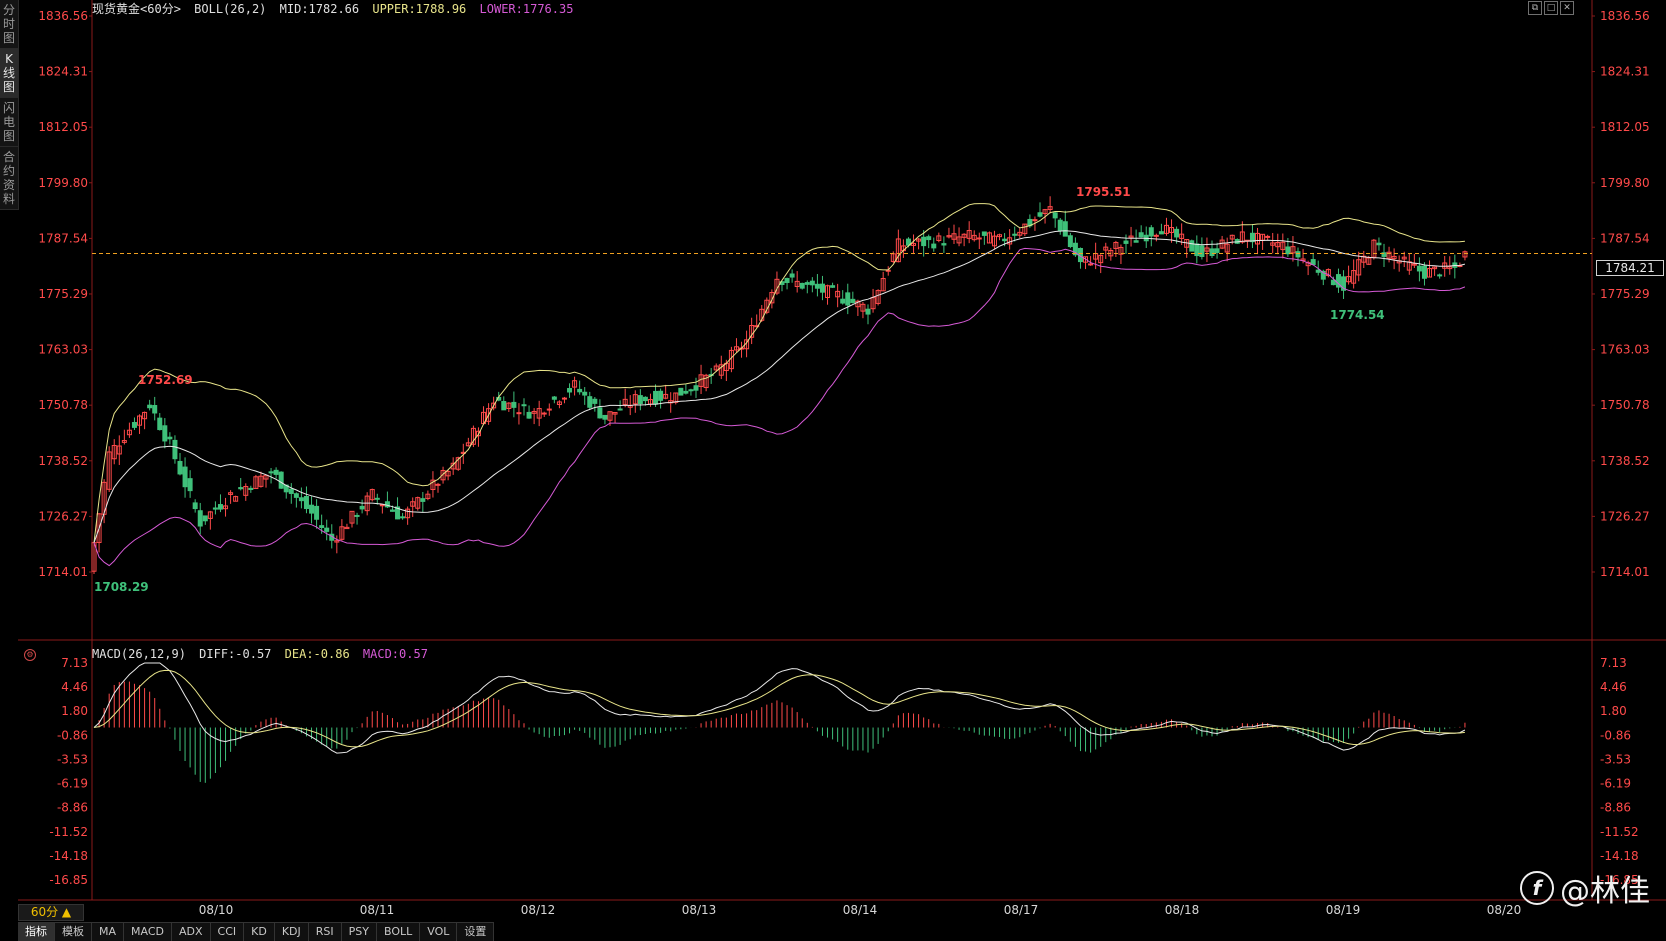 Image resolution: width=1666 pixels, height=941 pixels. I want to click on tab-k-line: K线图, so click(9, 73).